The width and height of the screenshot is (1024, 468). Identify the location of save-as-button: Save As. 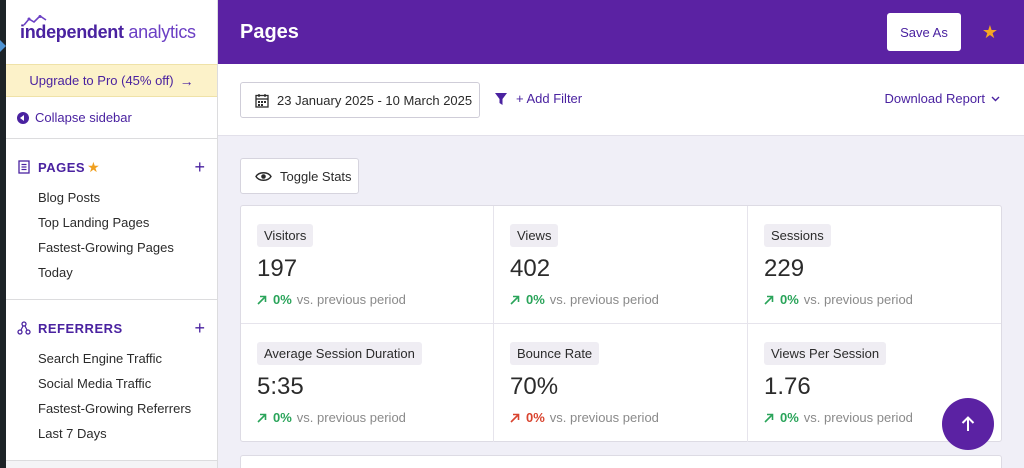
(924, 32).